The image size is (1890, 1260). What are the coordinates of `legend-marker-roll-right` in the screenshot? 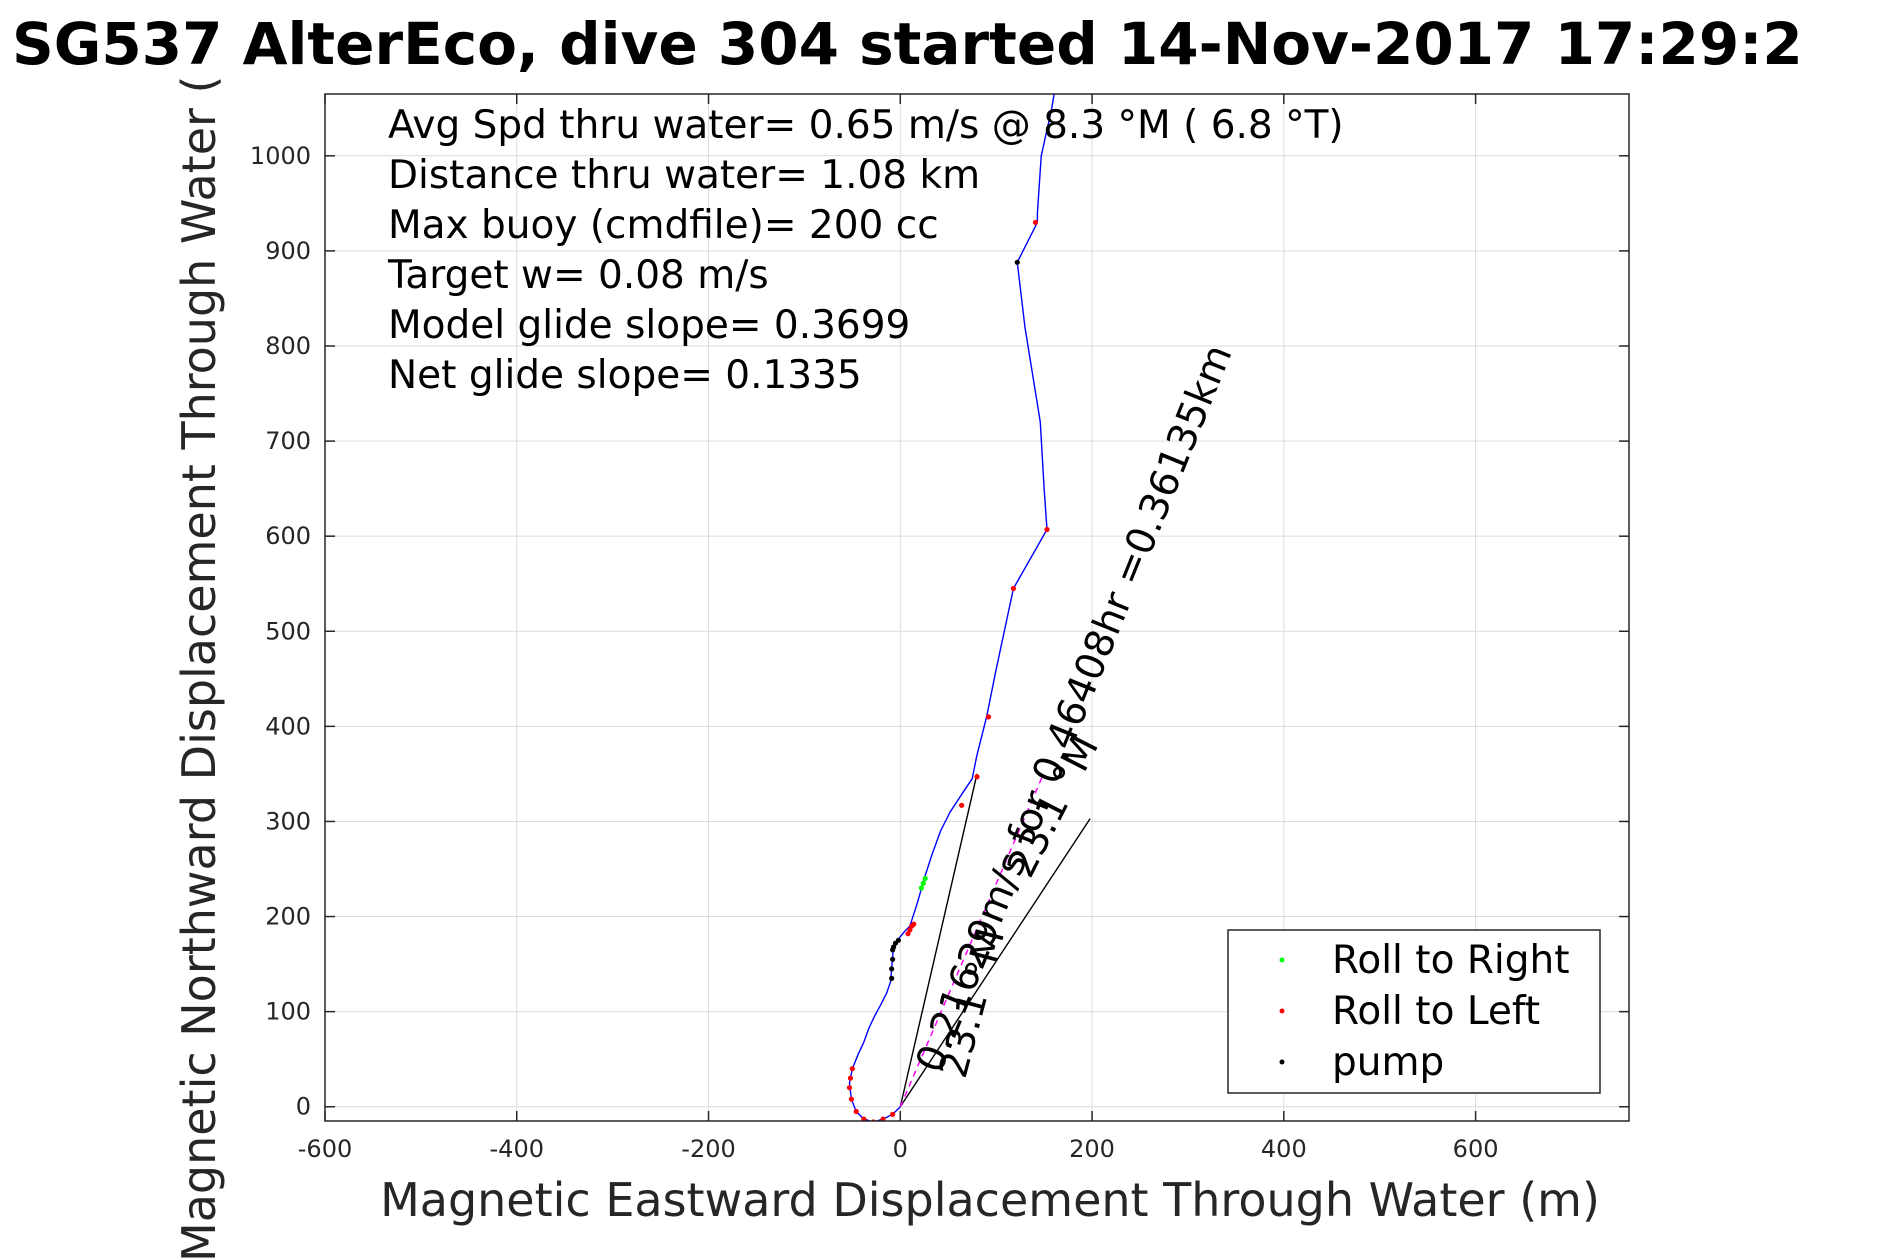 It's located at (1282, 960).